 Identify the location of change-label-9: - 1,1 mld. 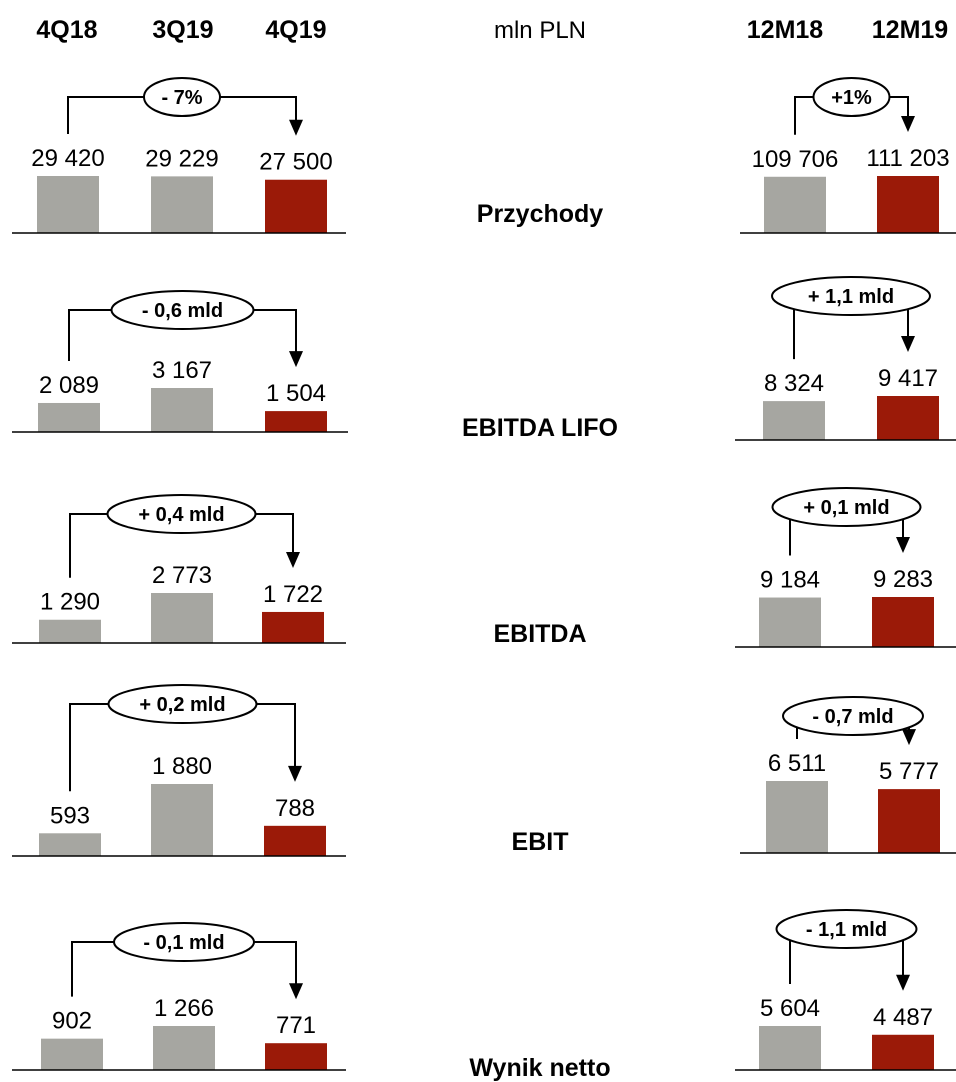
(846, 930).